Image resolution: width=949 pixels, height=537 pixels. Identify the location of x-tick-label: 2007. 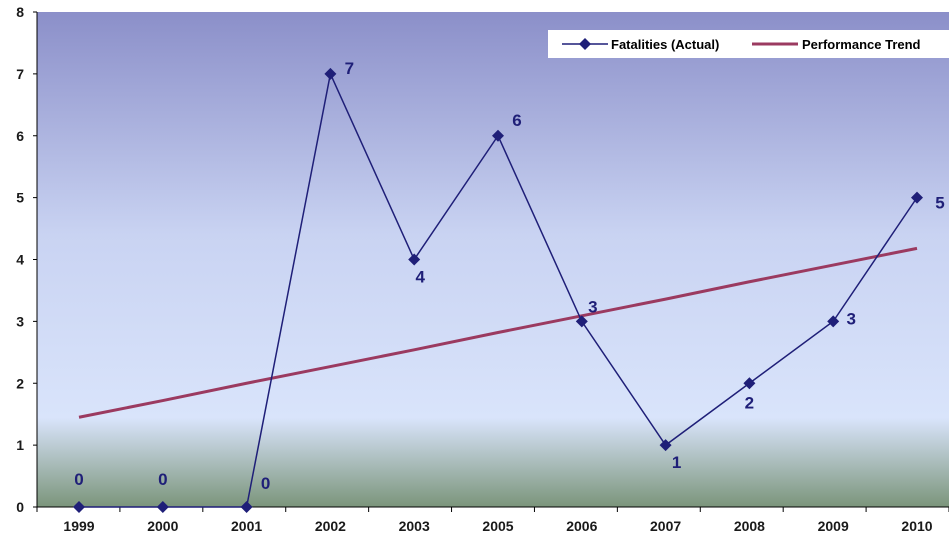
(665, 526).